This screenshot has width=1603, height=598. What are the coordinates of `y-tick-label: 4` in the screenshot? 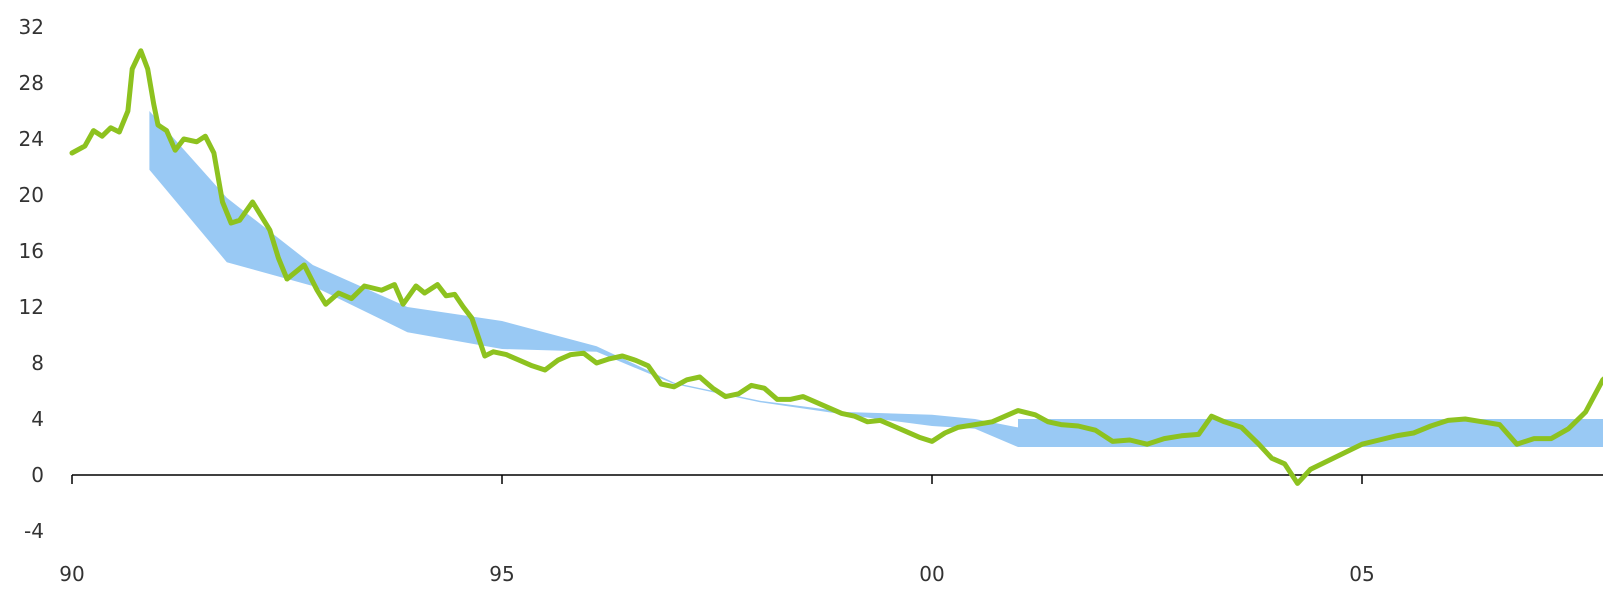 It's located at (37, 419).